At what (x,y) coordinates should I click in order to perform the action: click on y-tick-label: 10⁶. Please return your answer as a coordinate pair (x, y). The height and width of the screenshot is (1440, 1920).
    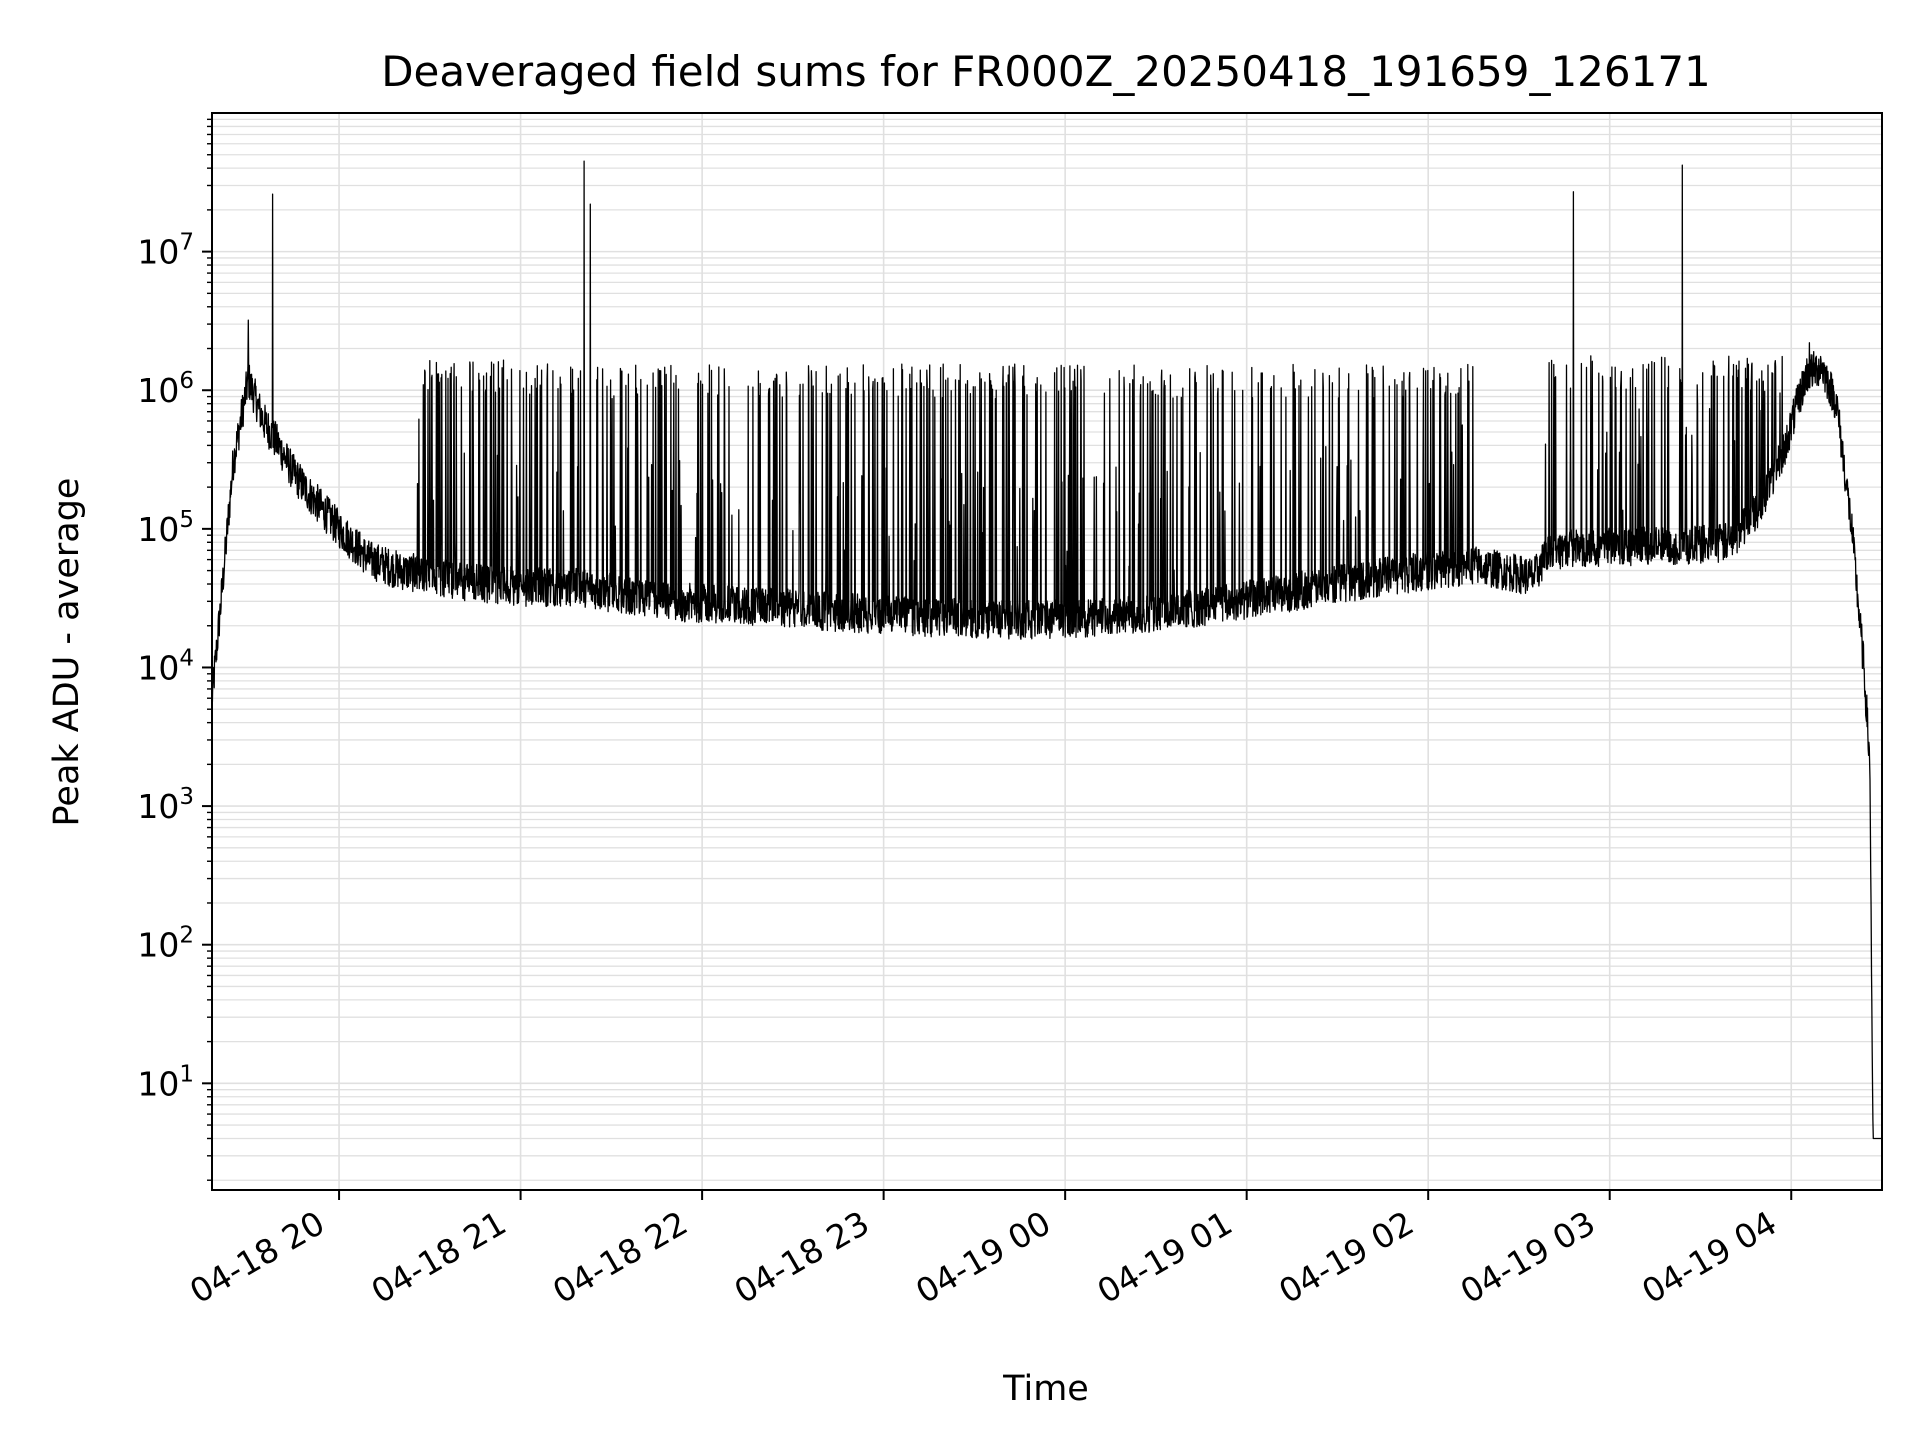
    Looking at the image, I should click on (165, 389).